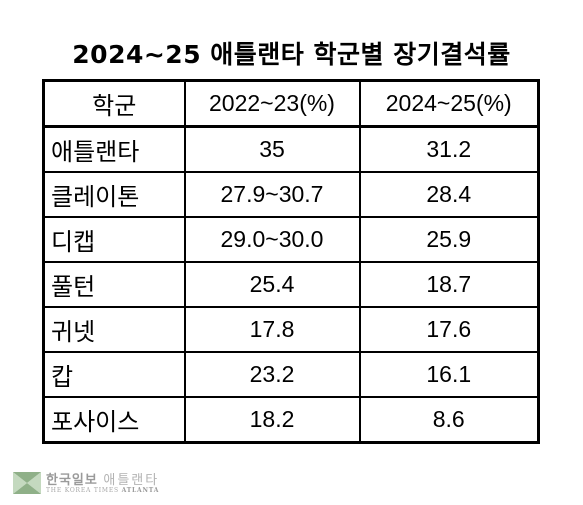 This screenshot has height=505, width=583. What do you see at coordinates (272, 374) in the screenshot?
I see `rate-2022-23: 23.2` at bounding box center [272, 374].